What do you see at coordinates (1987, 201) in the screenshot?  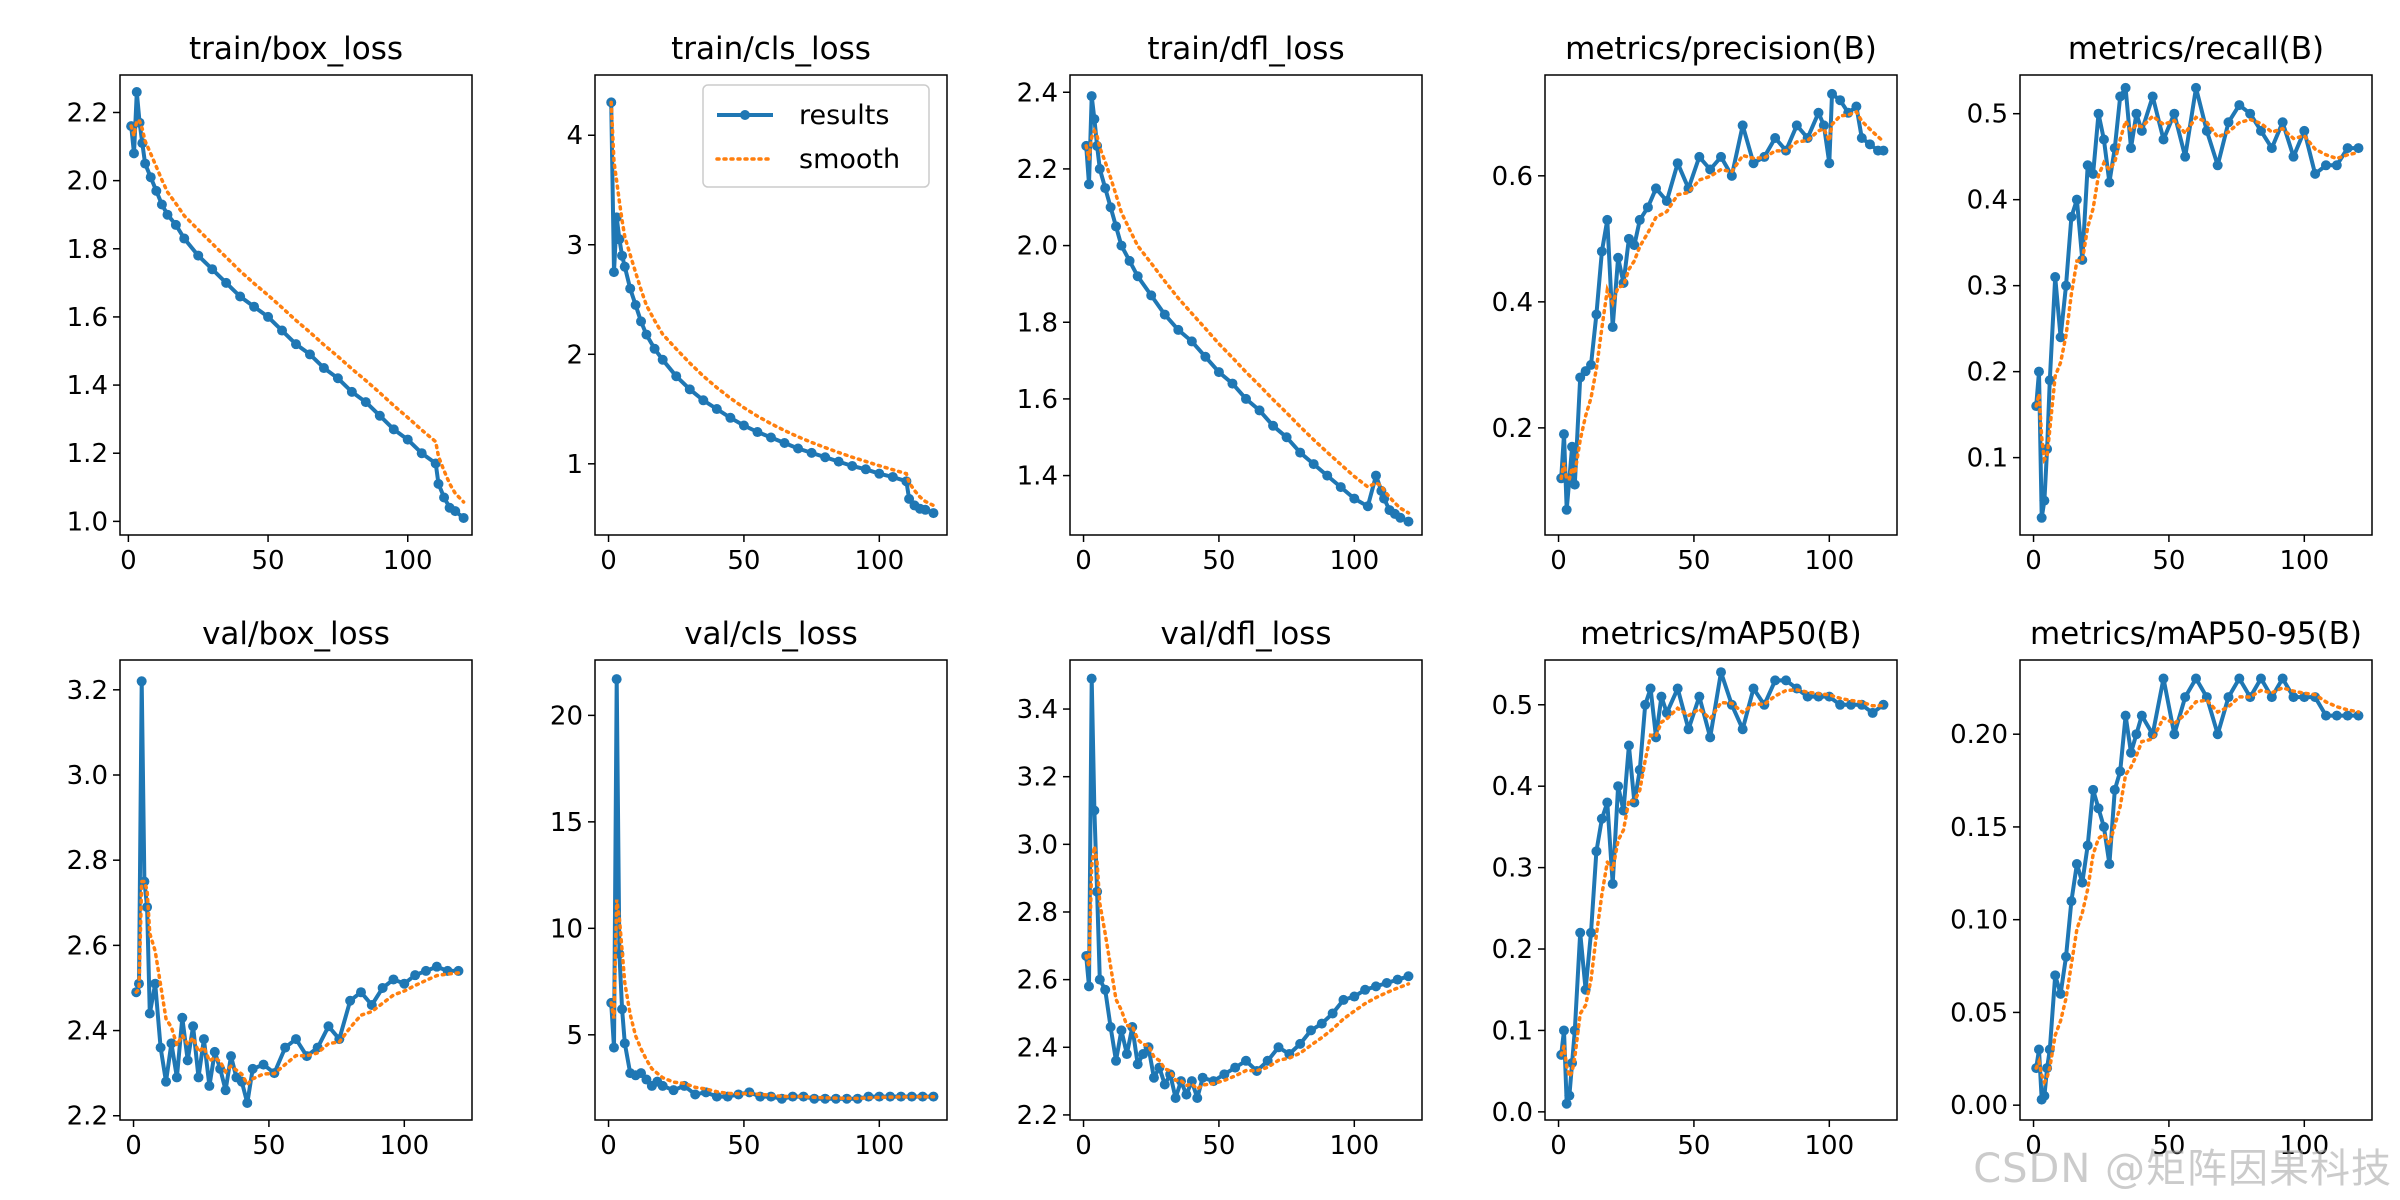 I see `y-tick-label: 0.4` at bounding box center [1987, 201].